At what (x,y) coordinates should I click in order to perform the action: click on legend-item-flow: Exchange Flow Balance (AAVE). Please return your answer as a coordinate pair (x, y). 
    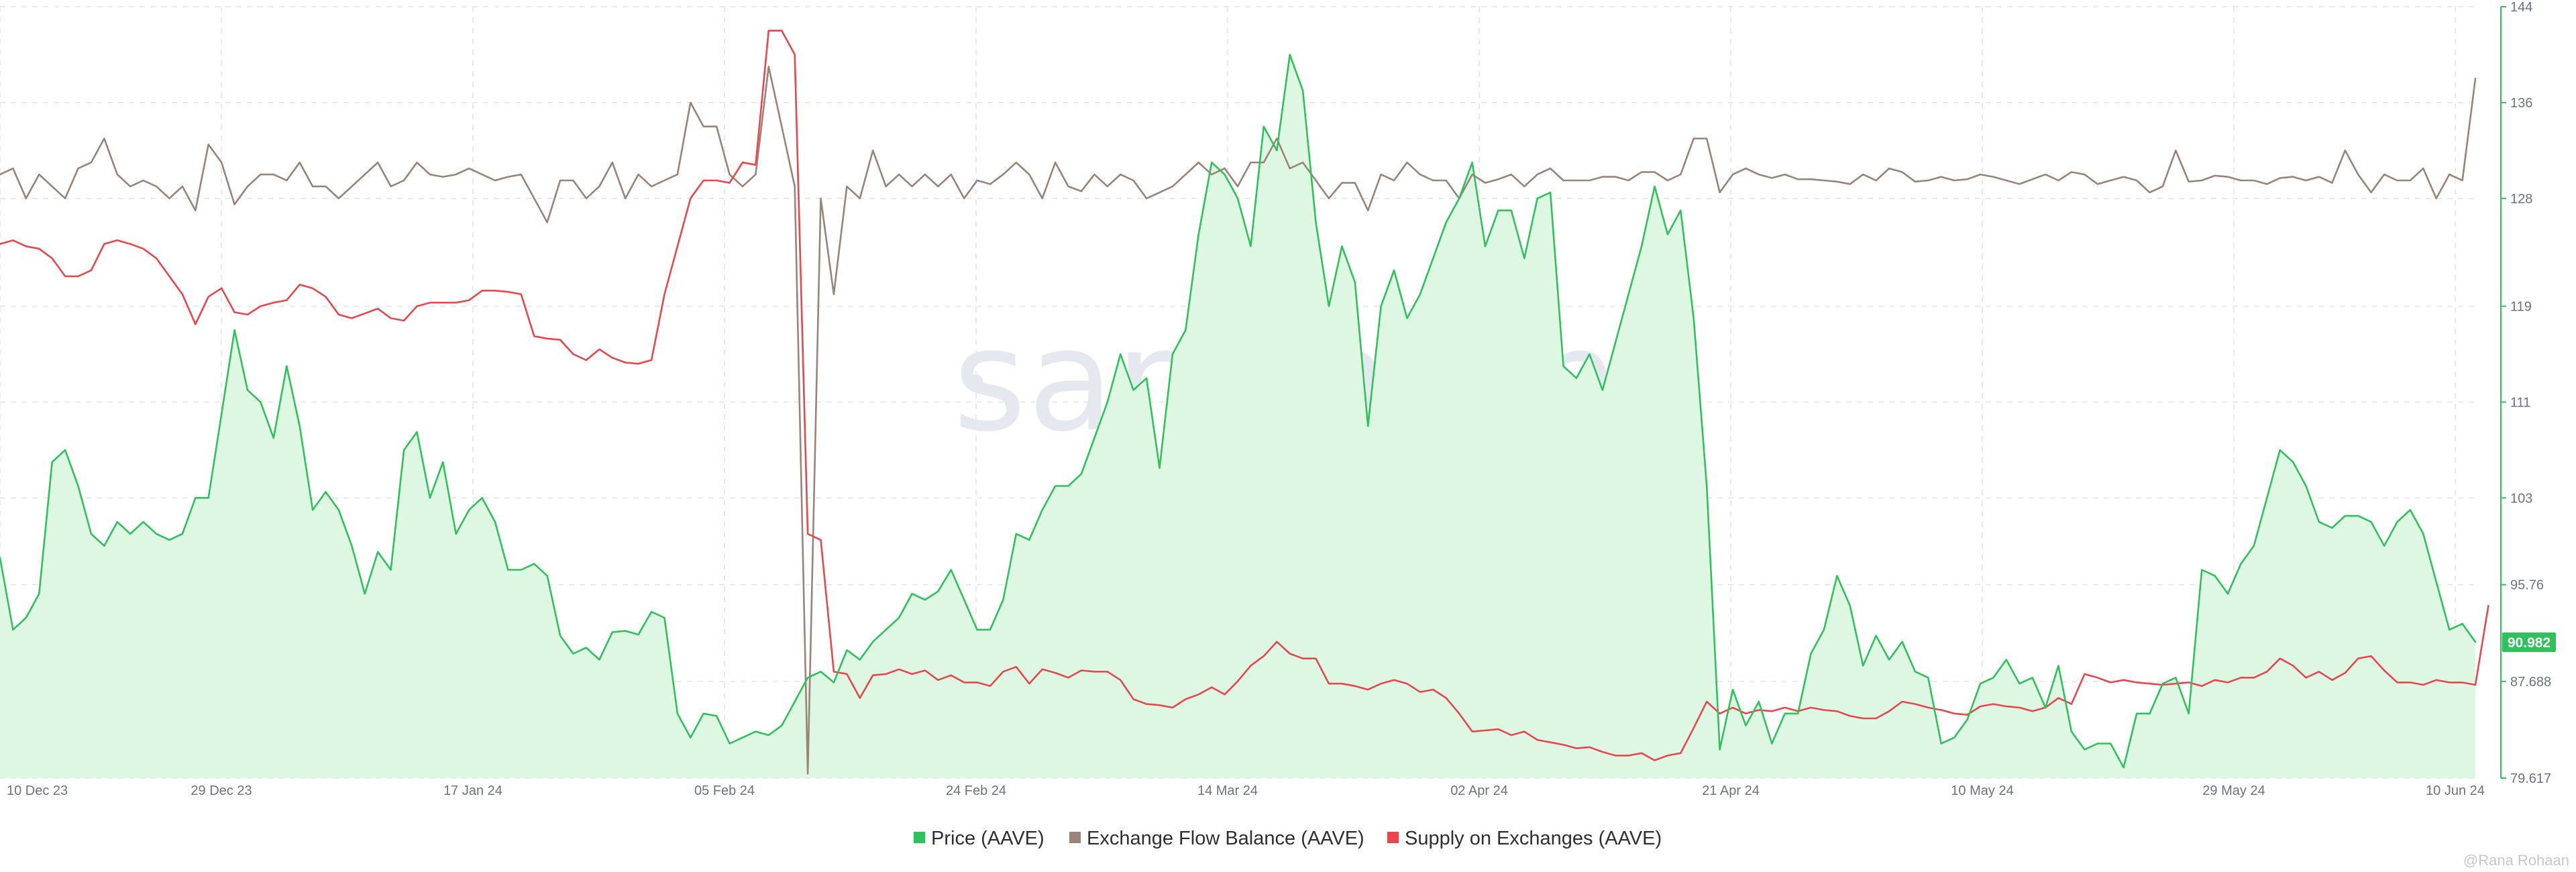
    Looking at the image, I should click on (1216, 839).